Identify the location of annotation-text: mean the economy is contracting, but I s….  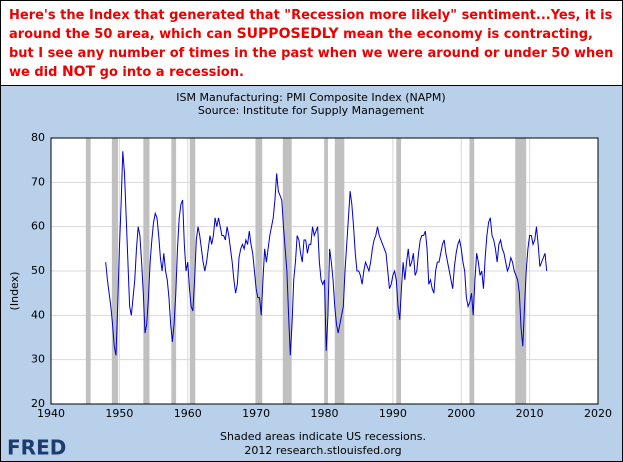
(311, 53).